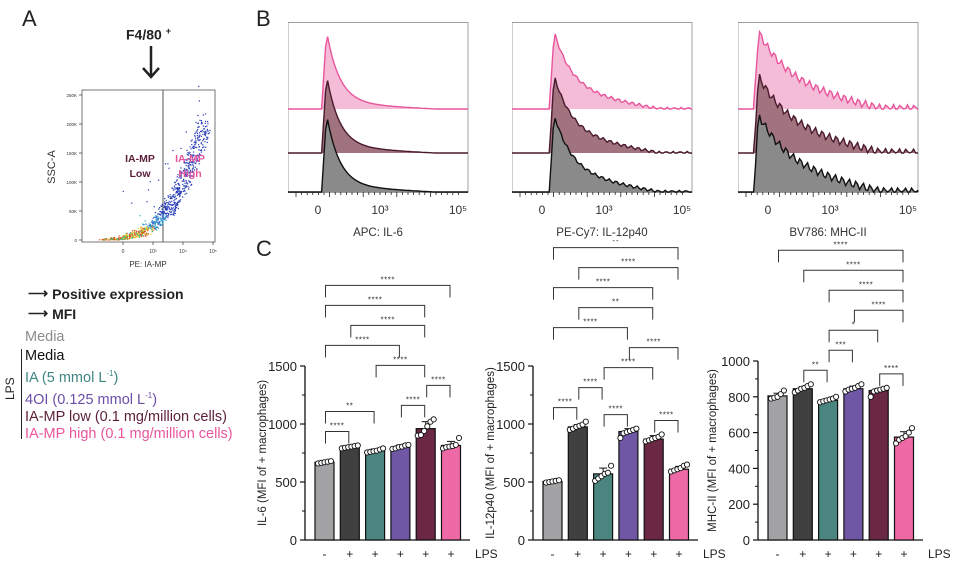 The width and height of the screenshot is (955, 570). I want to click on histogram-panel: 0 10³ 10⁵ APC: IL-6, so click(378, 130).